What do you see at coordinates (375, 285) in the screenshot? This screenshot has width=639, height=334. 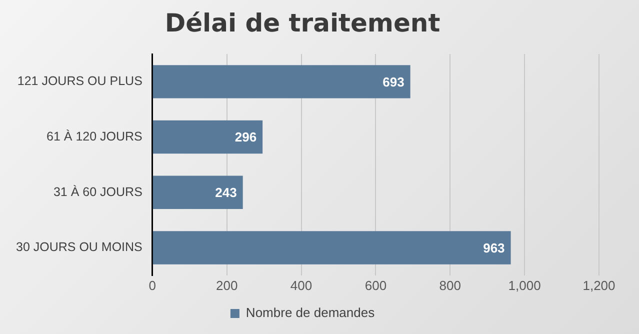 I see `x-tick-label: 600` at bounding box center [375, 285].